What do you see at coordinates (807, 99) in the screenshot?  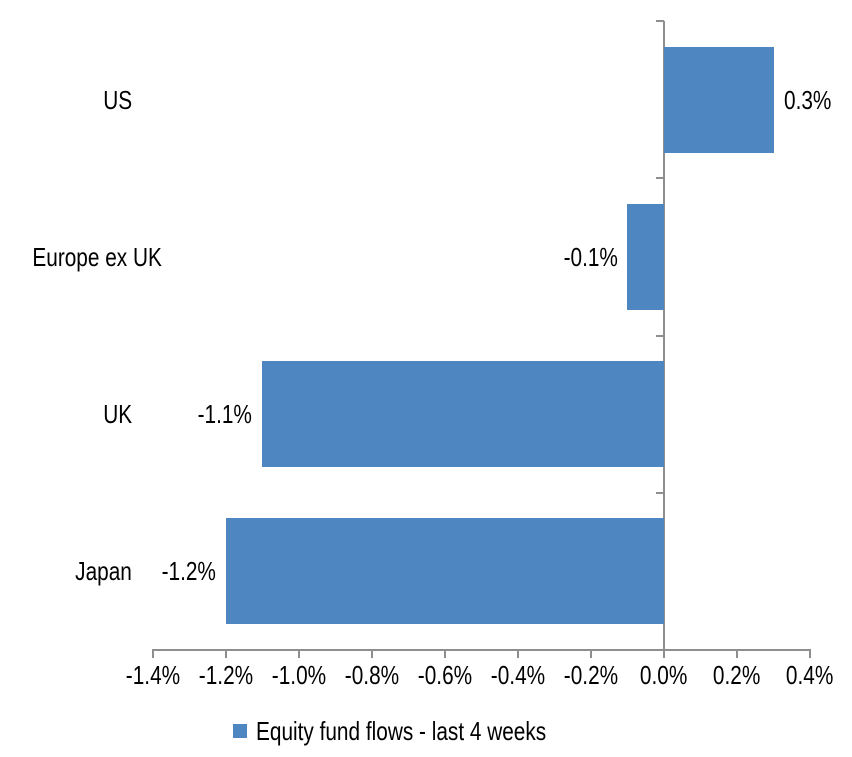 I see `data-label-text: 0.3%` at bounding box center [807, 99].